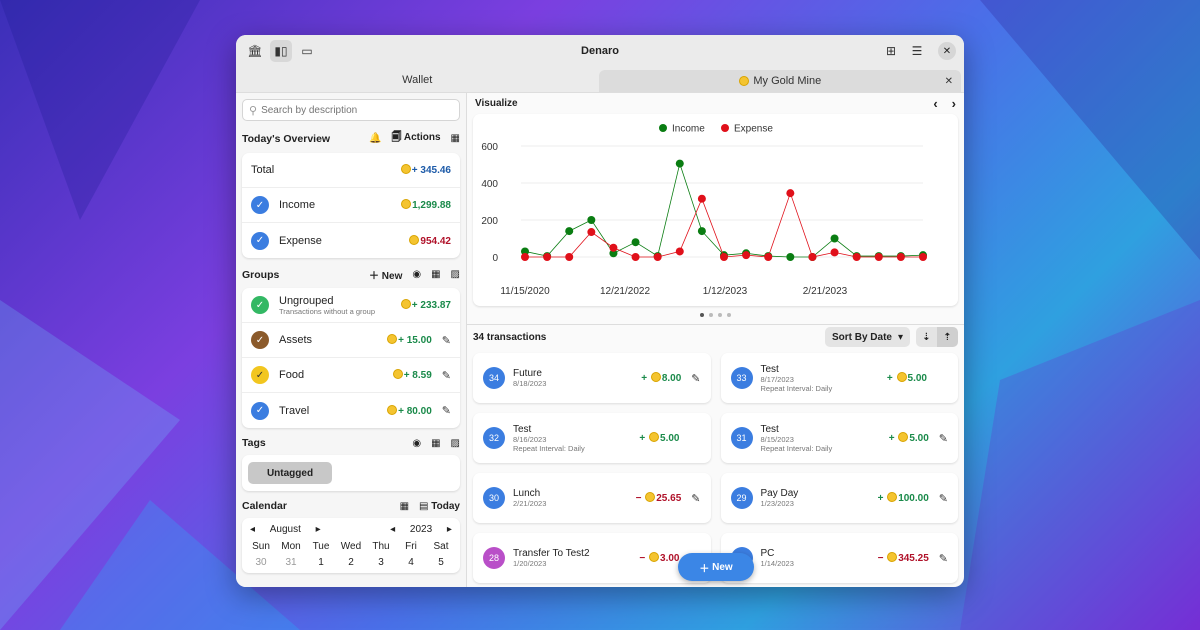  What do you see at coordinates (375, 138) in the screenshot?
I see `bell-icon: 🔔` at bounding box center [375, 138].